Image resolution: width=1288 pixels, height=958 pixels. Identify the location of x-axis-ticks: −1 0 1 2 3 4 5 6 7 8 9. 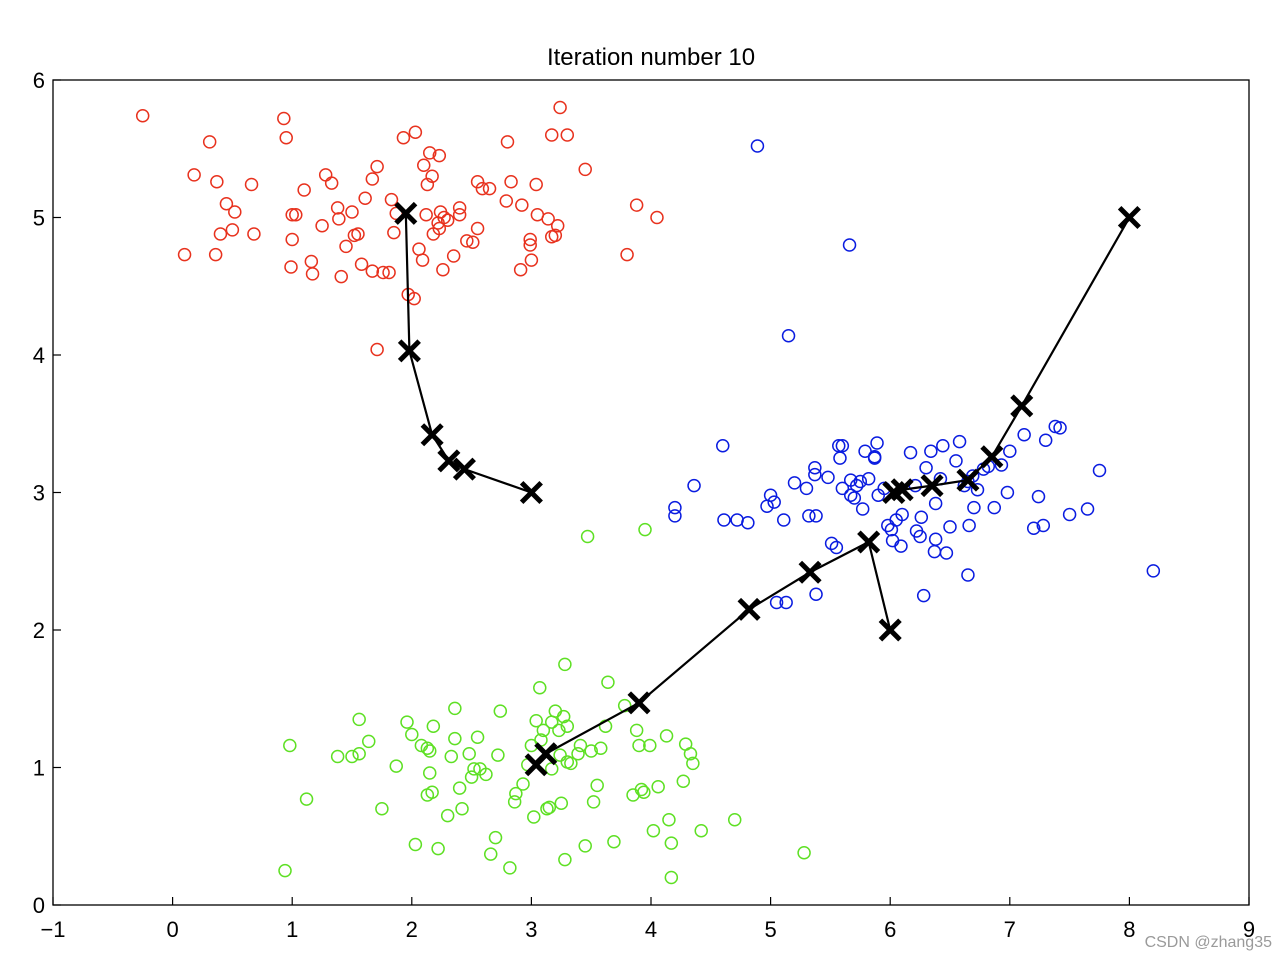
(647, 919).